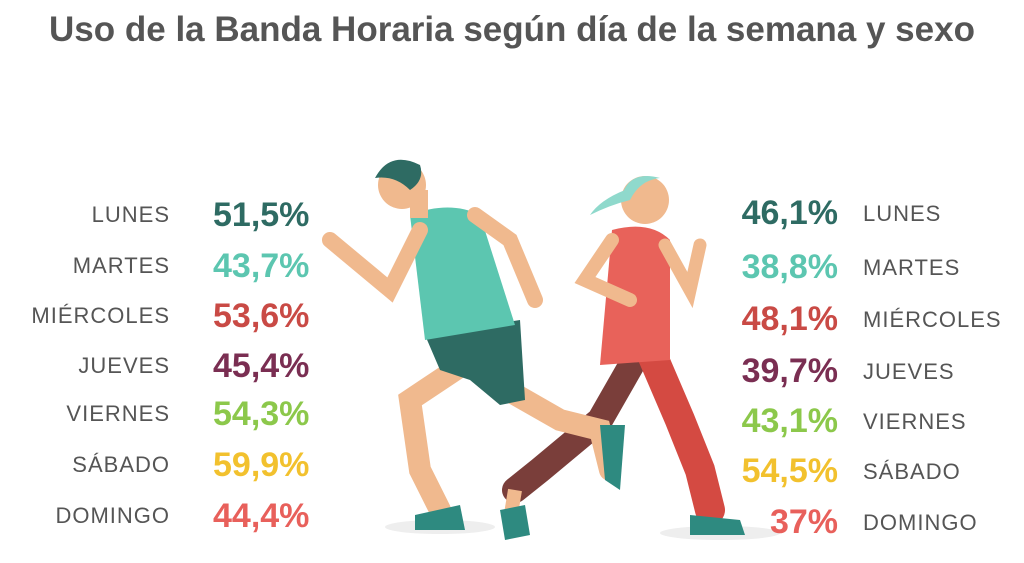 This screenshot has height=563, width=1024. Describe the element at coordinates (261, 516) in the screenshot. I see `percent-value: 44,4%` at that location.